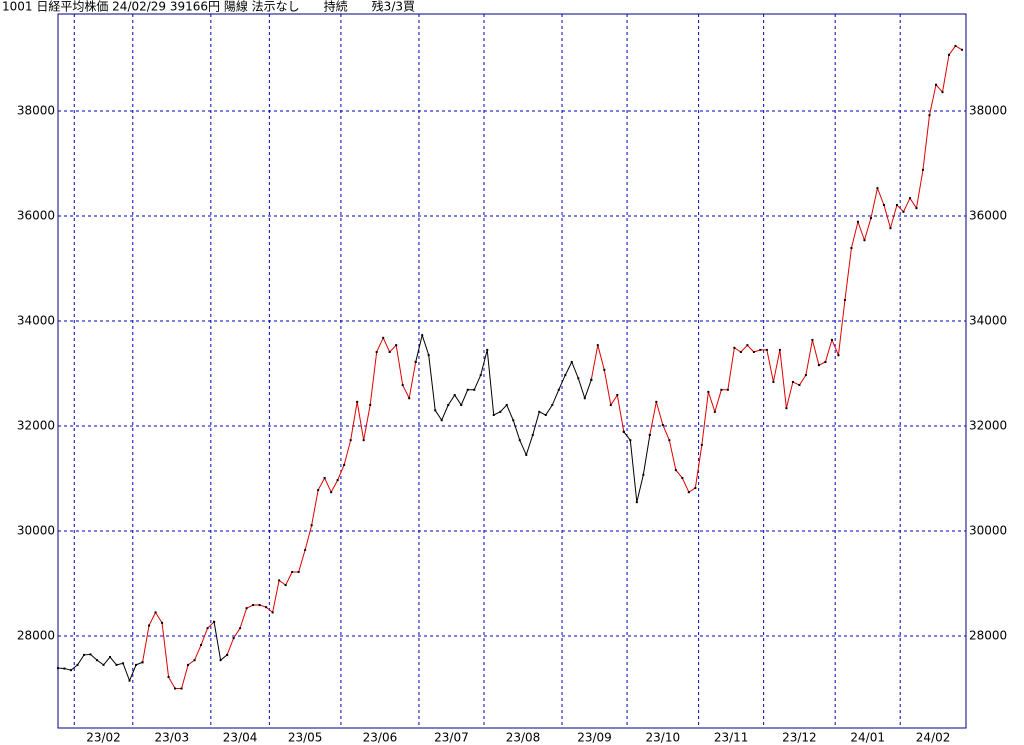  Describe the element at coordinates (988, 111) in the screenshot. I see `y-tick-label-right: 38000` at that location.